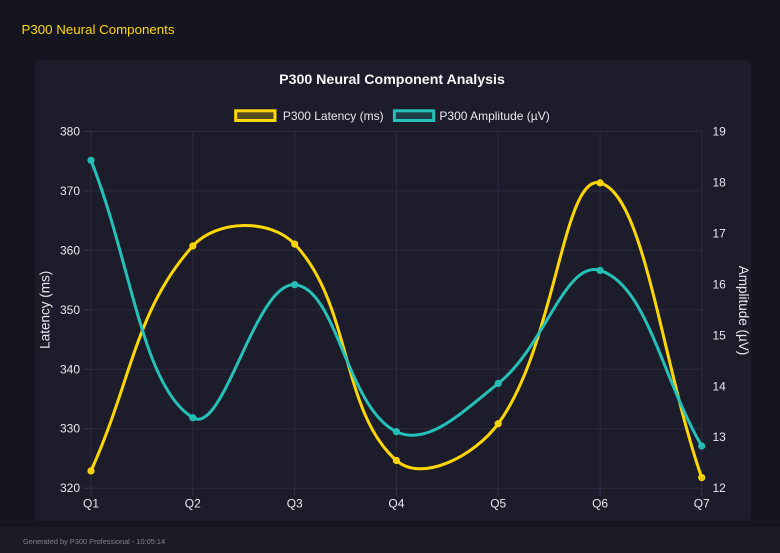  What do you see at coordinates (396, 504) in the screenshot?
I see `svg-text: Q4` at bounding box center [396, 504].